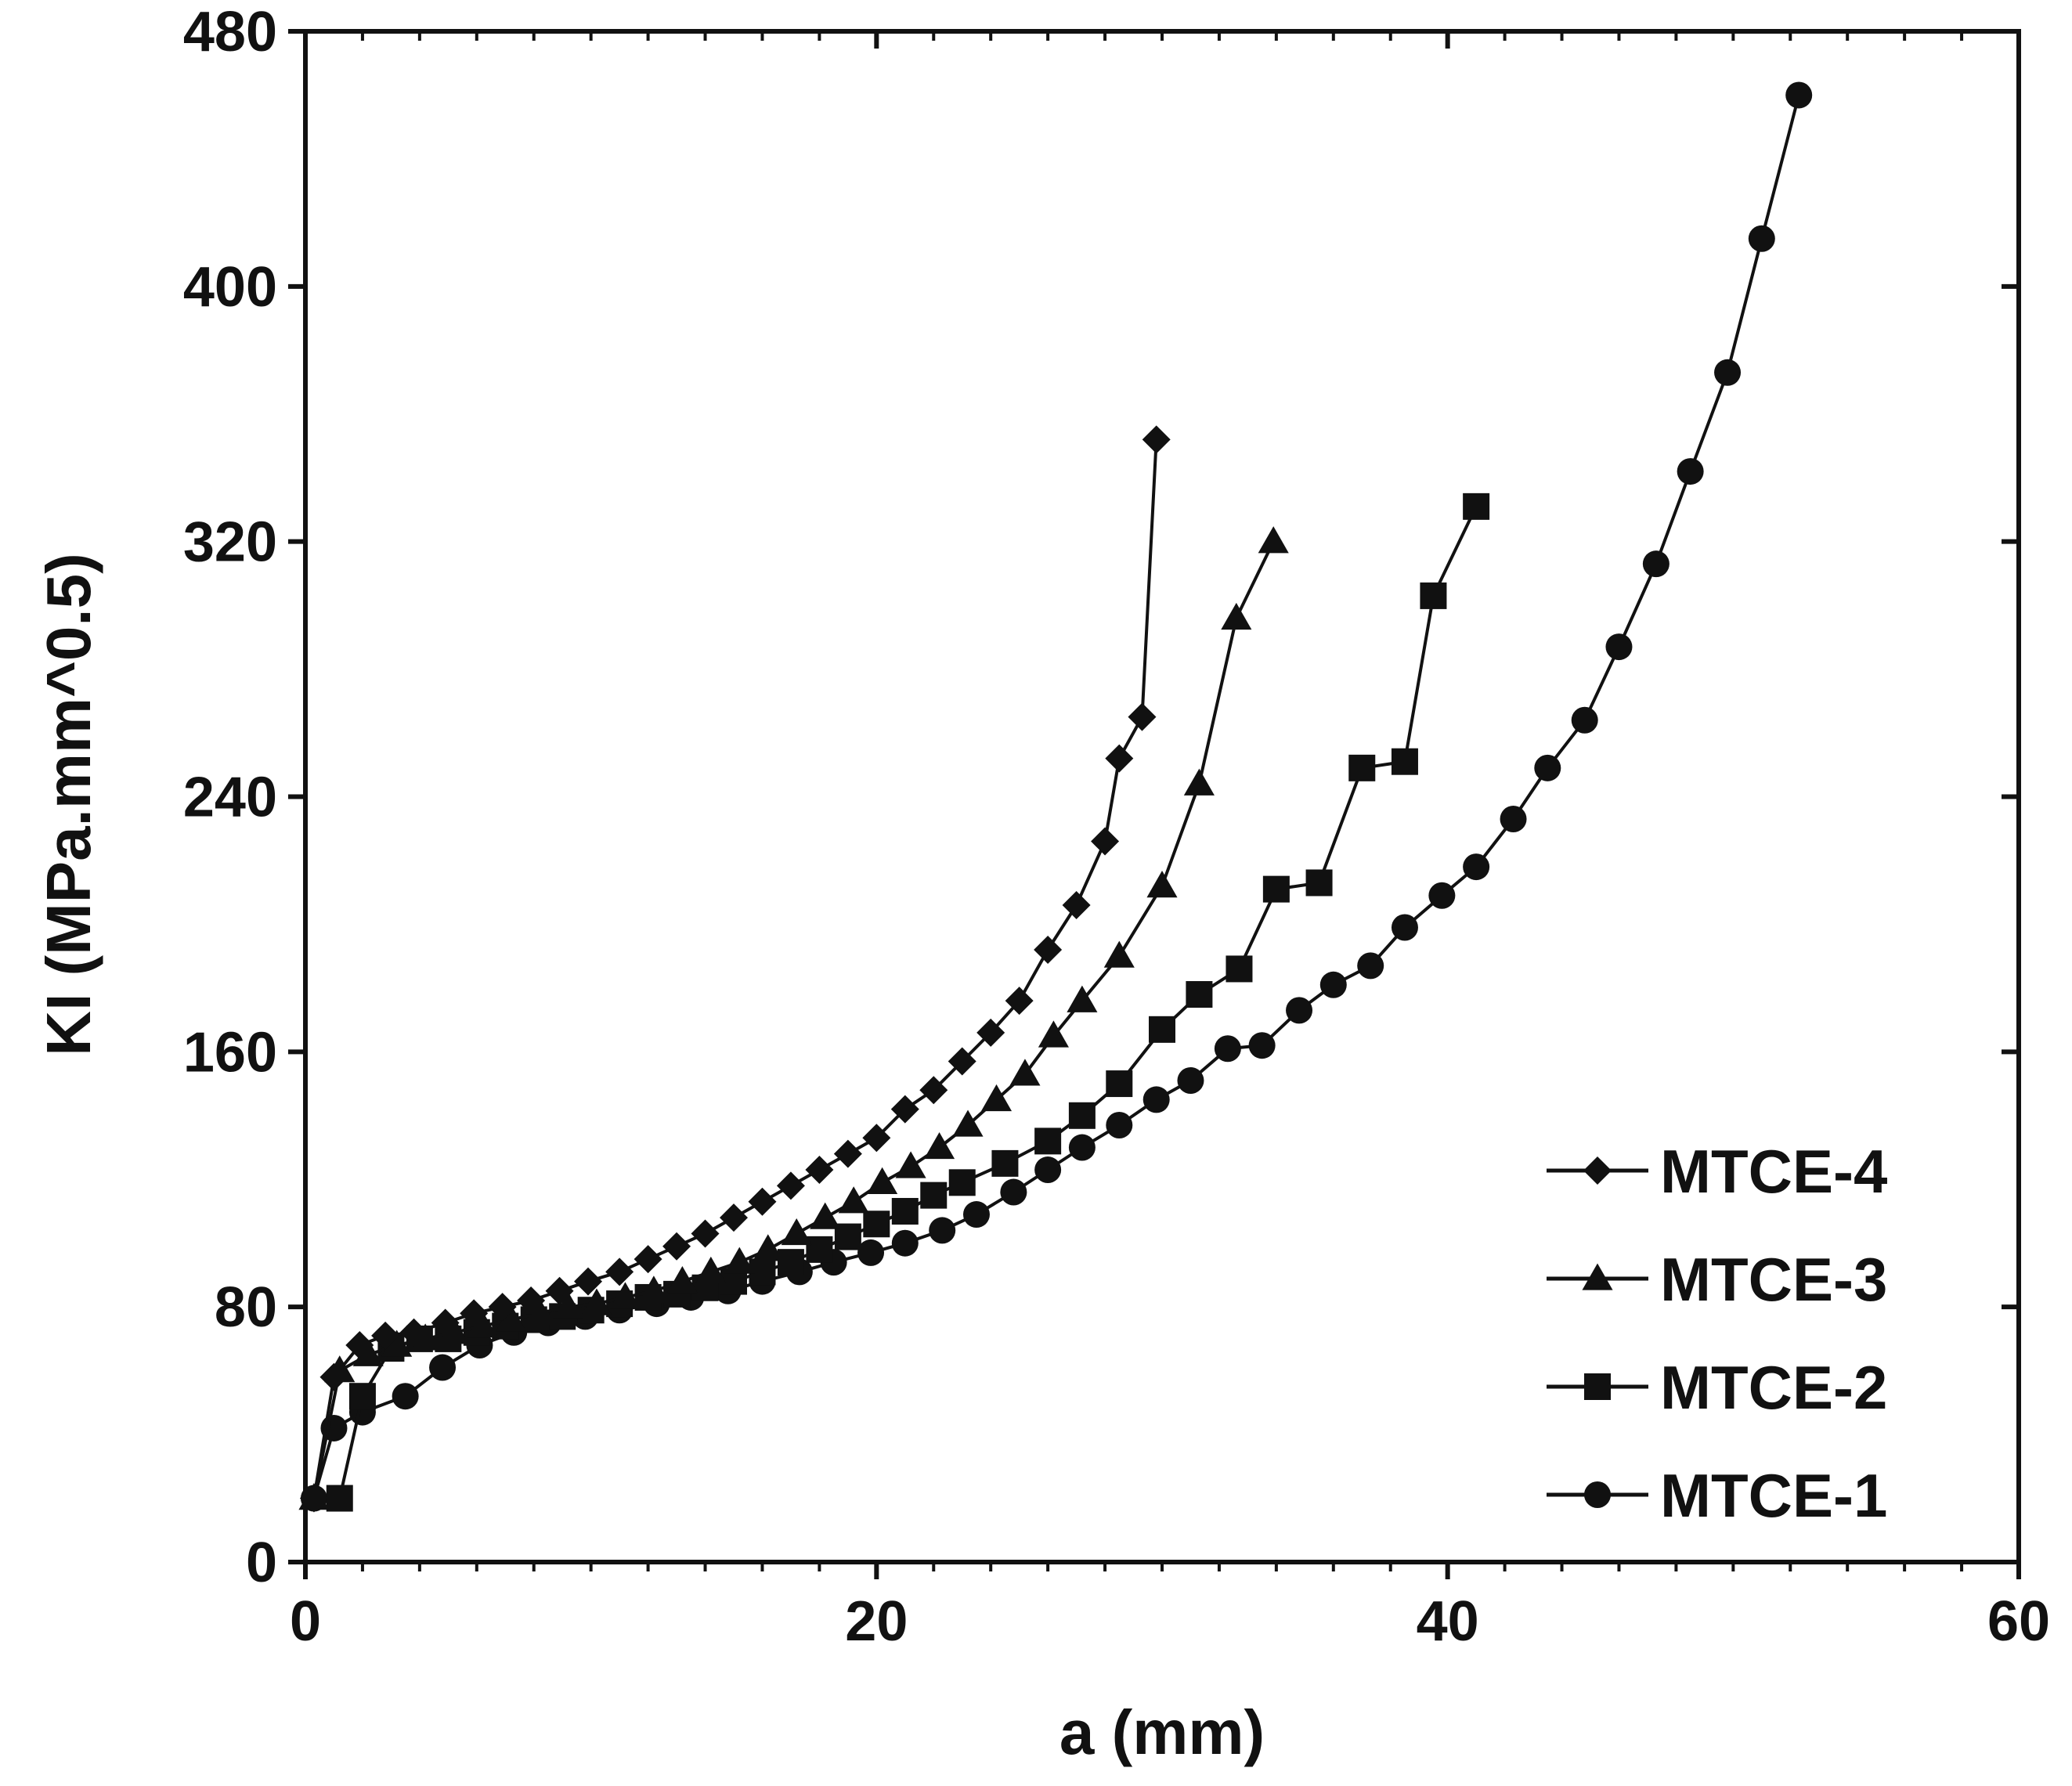 Image resolution: width=2072 pixels, height=1786 pixels. I want to click on legend-item-mtce-2: MTCE-2, so click(1717, 1387).